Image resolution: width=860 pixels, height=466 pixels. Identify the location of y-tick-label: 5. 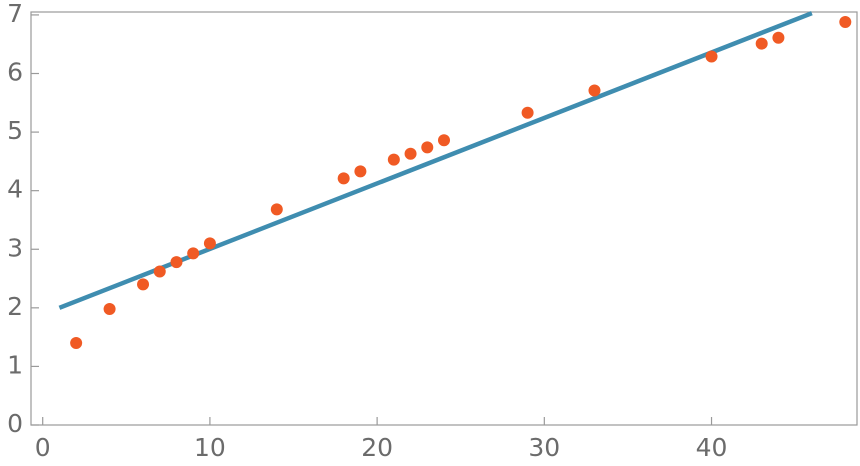
(15, 130).